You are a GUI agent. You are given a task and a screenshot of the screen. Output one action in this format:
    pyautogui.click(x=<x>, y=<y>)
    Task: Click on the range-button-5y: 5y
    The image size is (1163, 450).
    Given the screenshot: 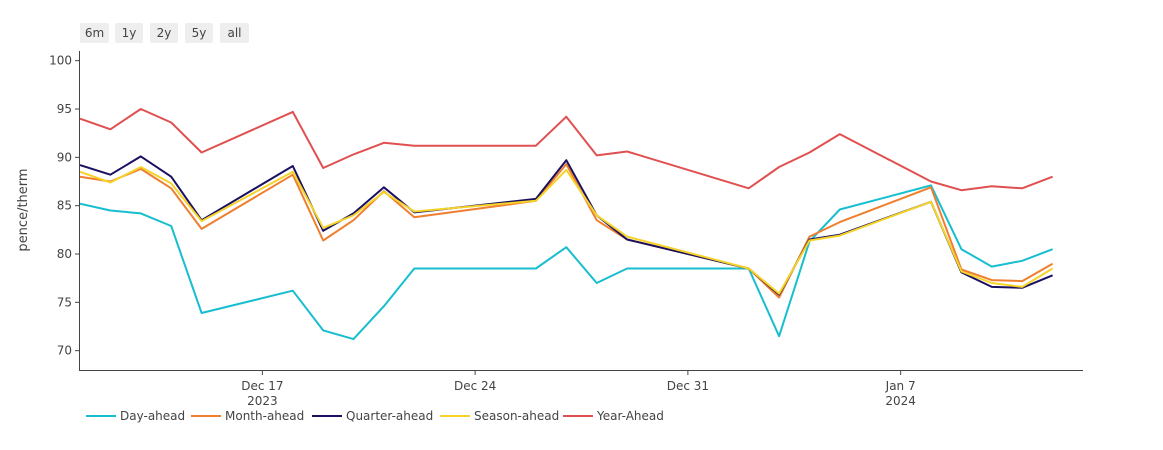 What is the action you would take?
    pyautogui.click(x=199, y=33)
    